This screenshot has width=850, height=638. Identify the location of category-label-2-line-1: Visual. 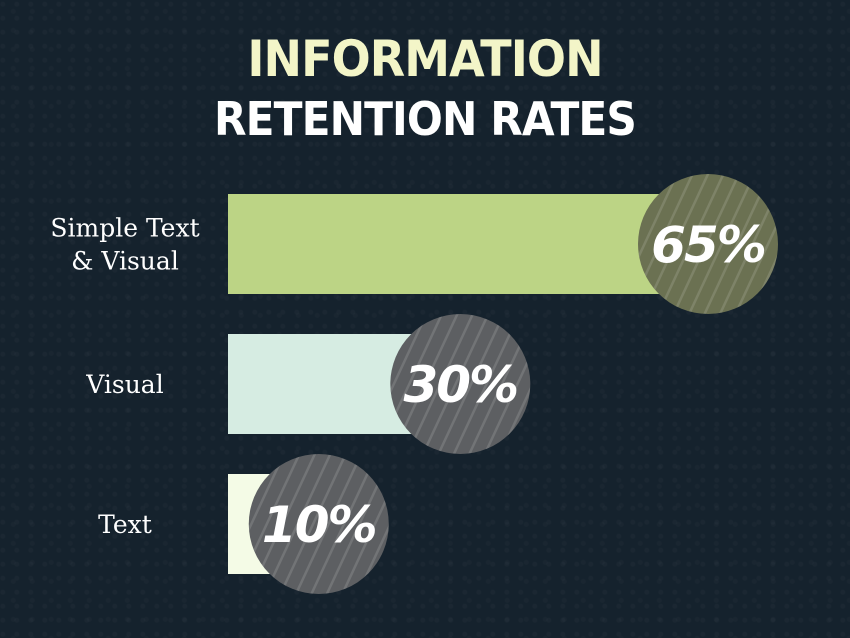
(124, 384).